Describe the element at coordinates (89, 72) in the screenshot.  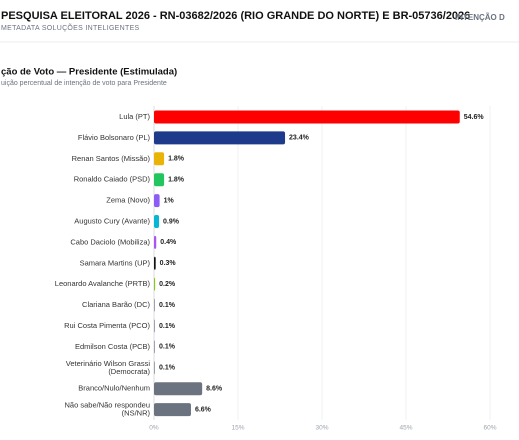
I see `chart-title: ção de Voto — Presidente (Estimulada)` at that location.